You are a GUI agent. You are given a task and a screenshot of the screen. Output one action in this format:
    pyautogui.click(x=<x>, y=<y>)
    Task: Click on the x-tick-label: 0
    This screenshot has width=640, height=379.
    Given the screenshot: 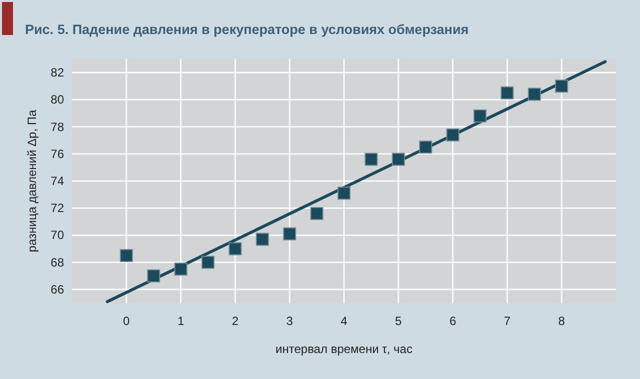 What is the action you would take?
    pyautogui.click(x=126, y=321)
    